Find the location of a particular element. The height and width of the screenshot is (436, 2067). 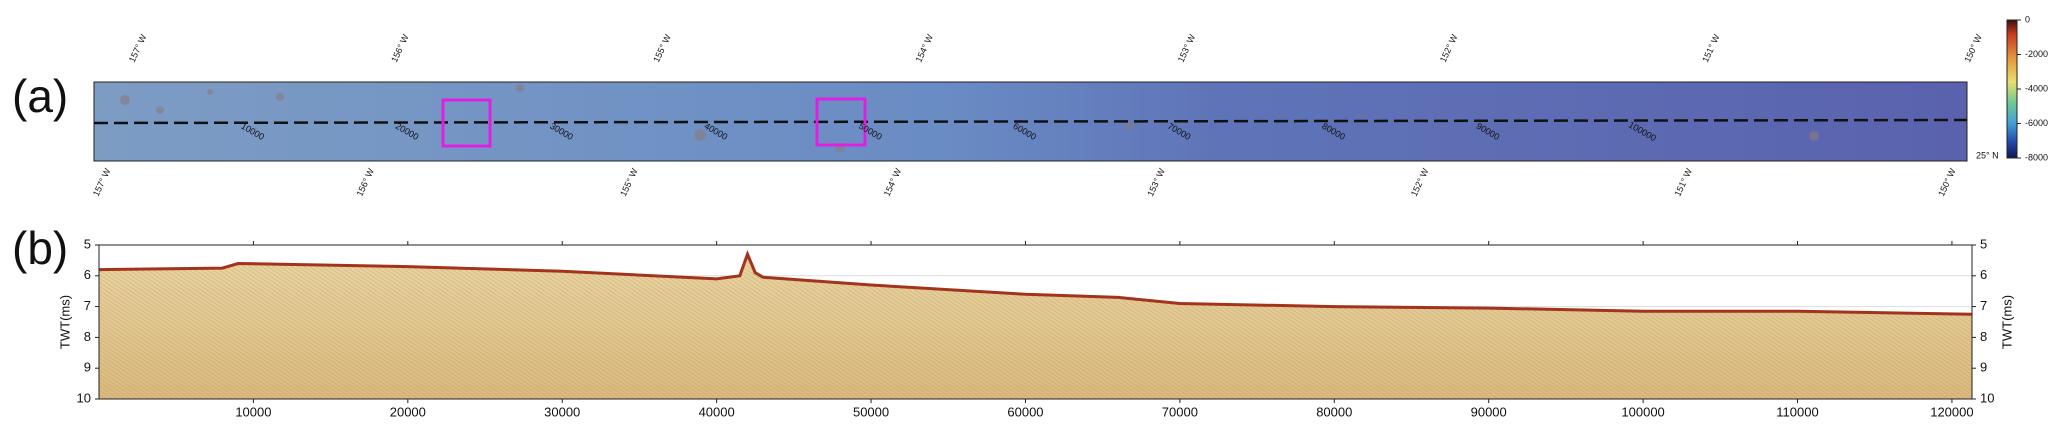

latitude-label: 25° N is located at coordinates (1987, 155).